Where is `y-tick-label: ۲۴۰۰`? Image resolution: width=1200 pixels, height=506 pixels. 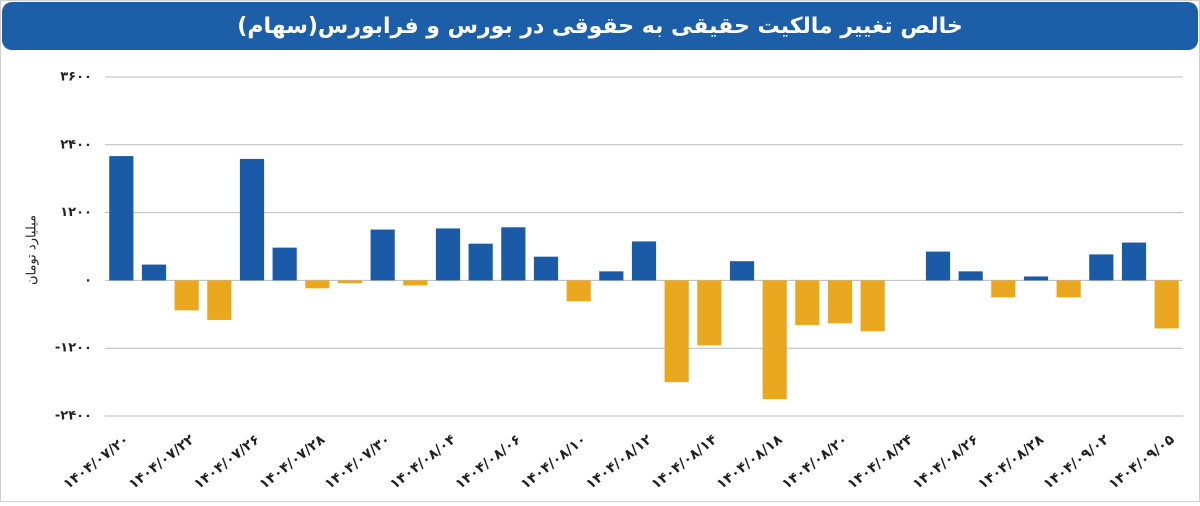 y-tick-label: ۲۴۰۰ is located at coordinates (76, 144).